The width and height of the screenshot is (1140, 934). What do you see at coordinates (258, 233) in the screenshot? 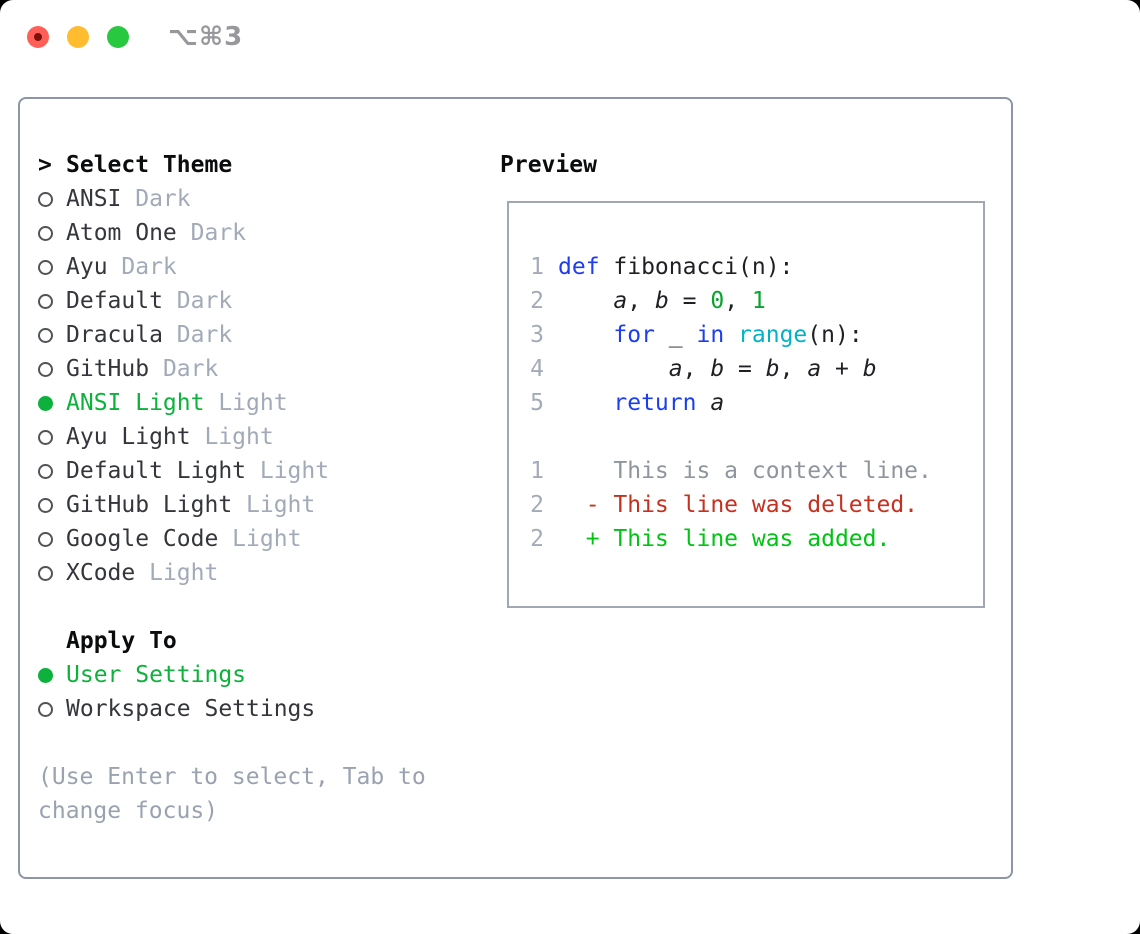
I see `theme-option: Atom One Dark` at bounding box center [258, 233].